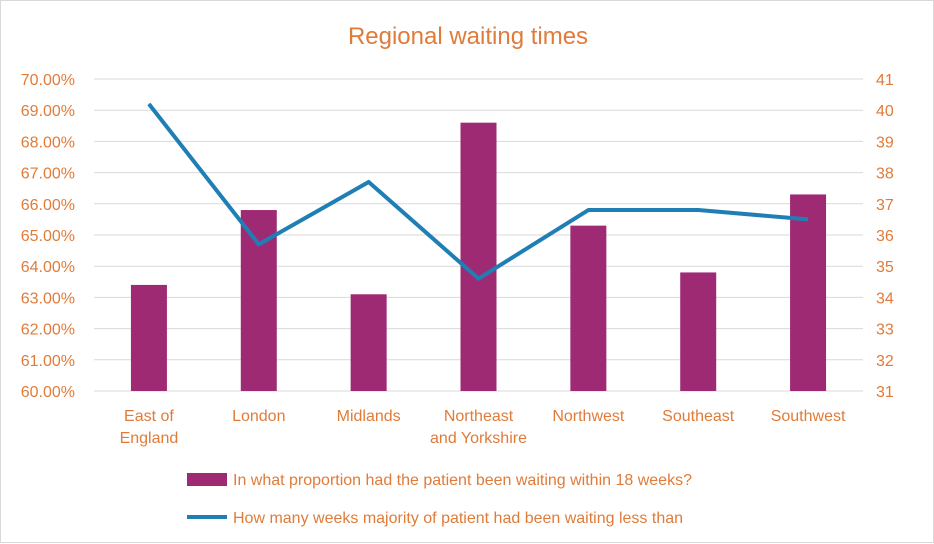 This screenshot has height=544, width=934. What do you see at coordinates (258, 416) in the screenshot?
I see `x-tick-label: London` at bounding box center [258, 416].